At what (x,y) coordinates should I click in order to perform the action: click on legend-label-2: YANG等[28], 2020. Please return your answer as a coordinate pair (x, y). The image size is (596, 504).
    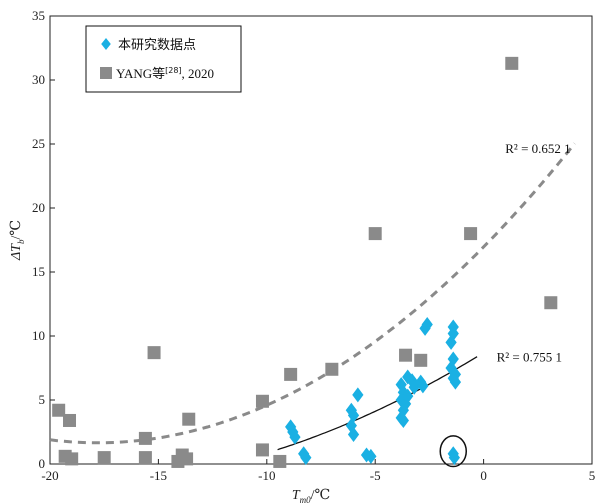
    Looking at the image, I should click on (165, 73).